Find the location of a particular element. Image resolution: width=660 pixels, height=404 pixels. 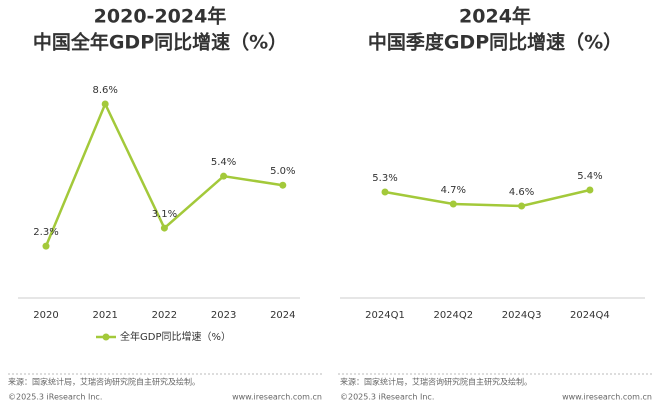

x-tick-label: 2022 is located at coordinates (164, 315).